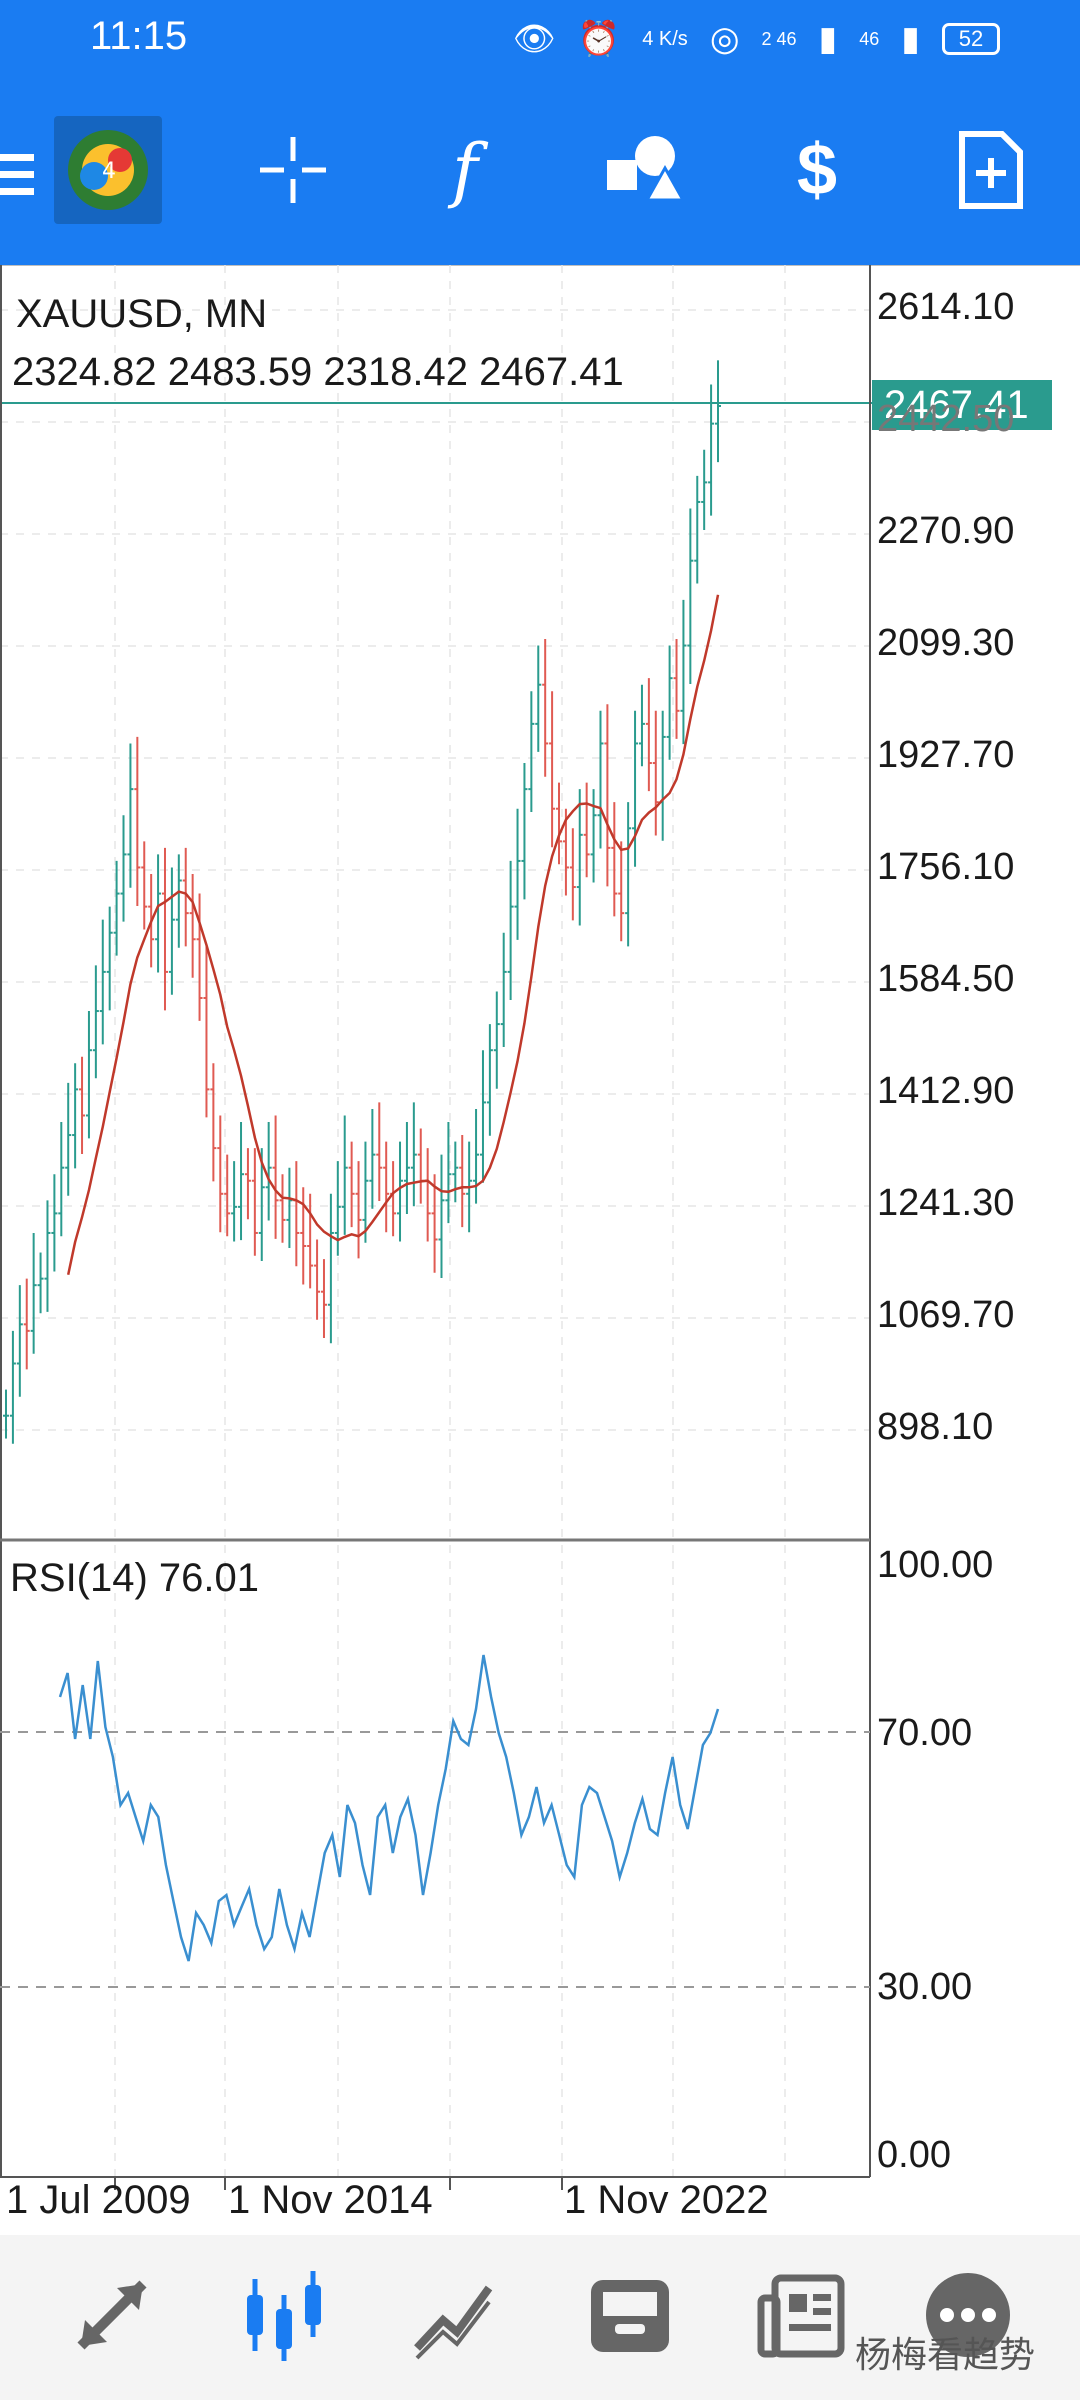 This screenshot has height=2400, width=1080. I want to click on metatrader-logo: 4, so click(108, 170).